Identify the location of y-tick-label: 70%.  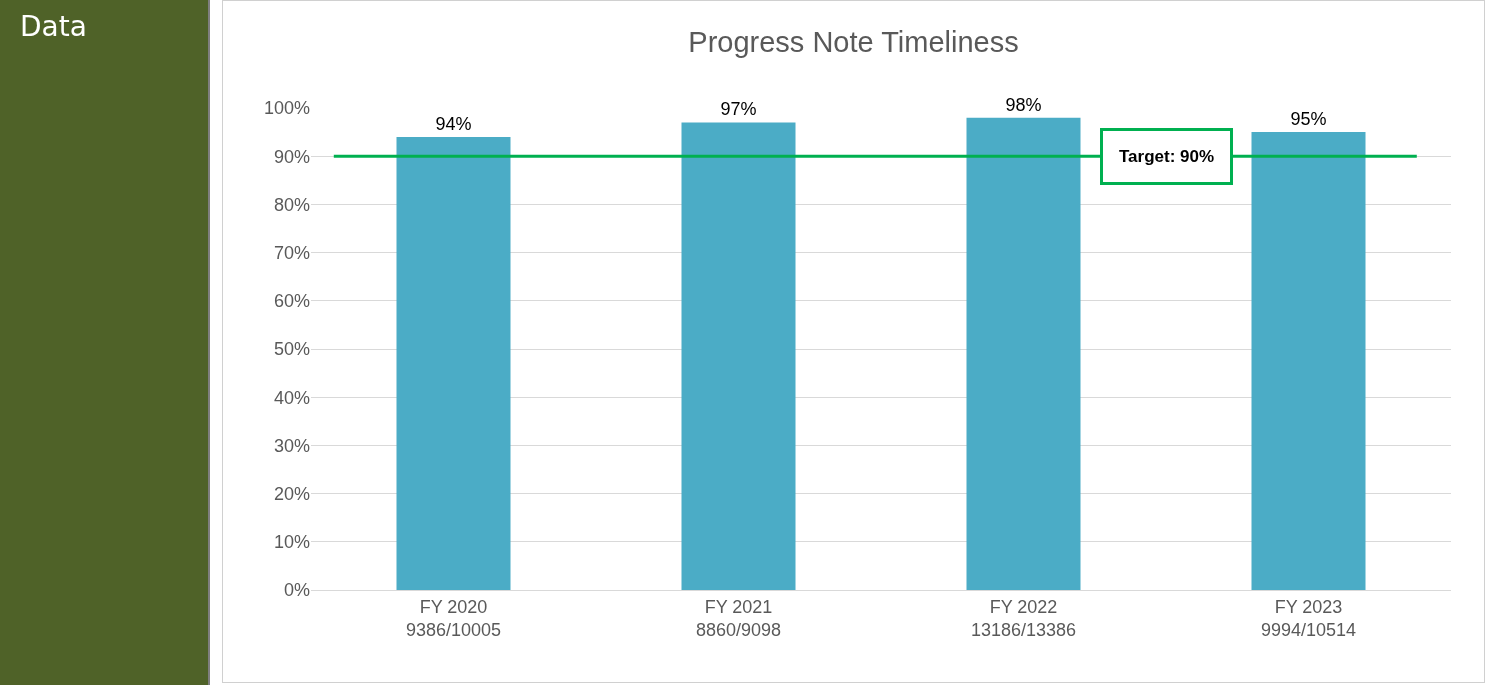
(291, 252).